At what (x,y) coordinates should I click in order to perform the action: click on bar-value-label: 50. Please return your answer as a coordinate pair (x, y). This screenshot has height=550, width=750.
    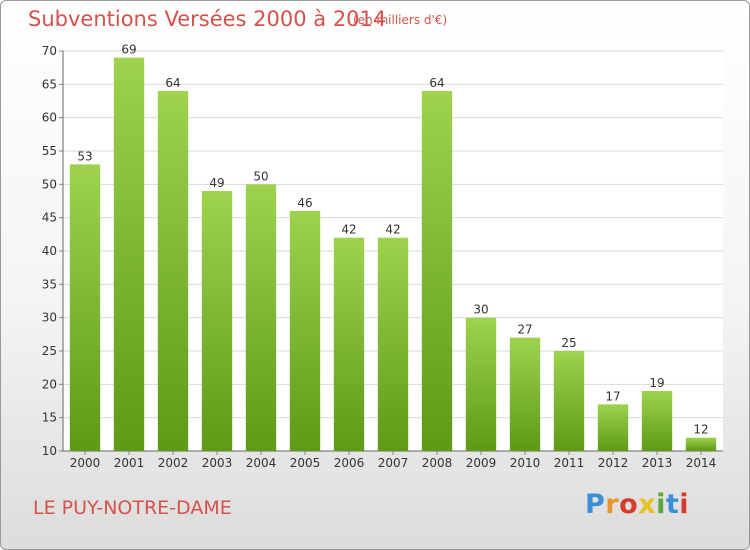
    Looking at the image, I should click on (260, 176).